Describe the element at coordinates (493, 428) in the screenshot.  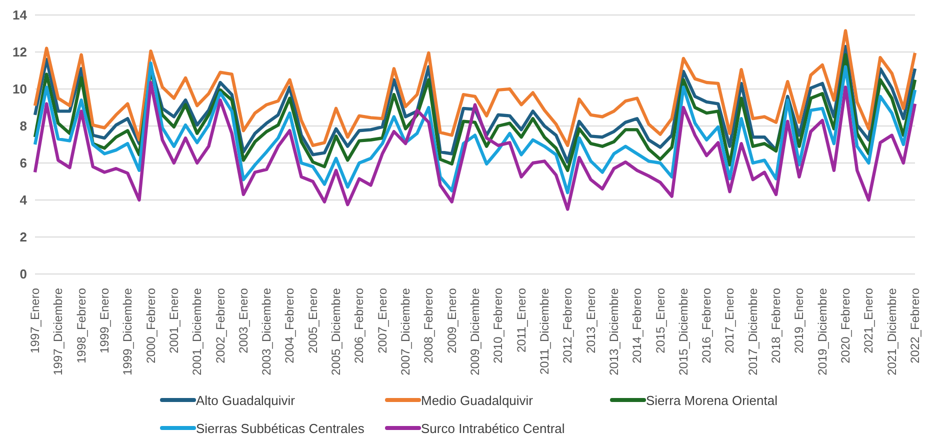
I see `legend-label: Surco Intrabético Central` at that location.